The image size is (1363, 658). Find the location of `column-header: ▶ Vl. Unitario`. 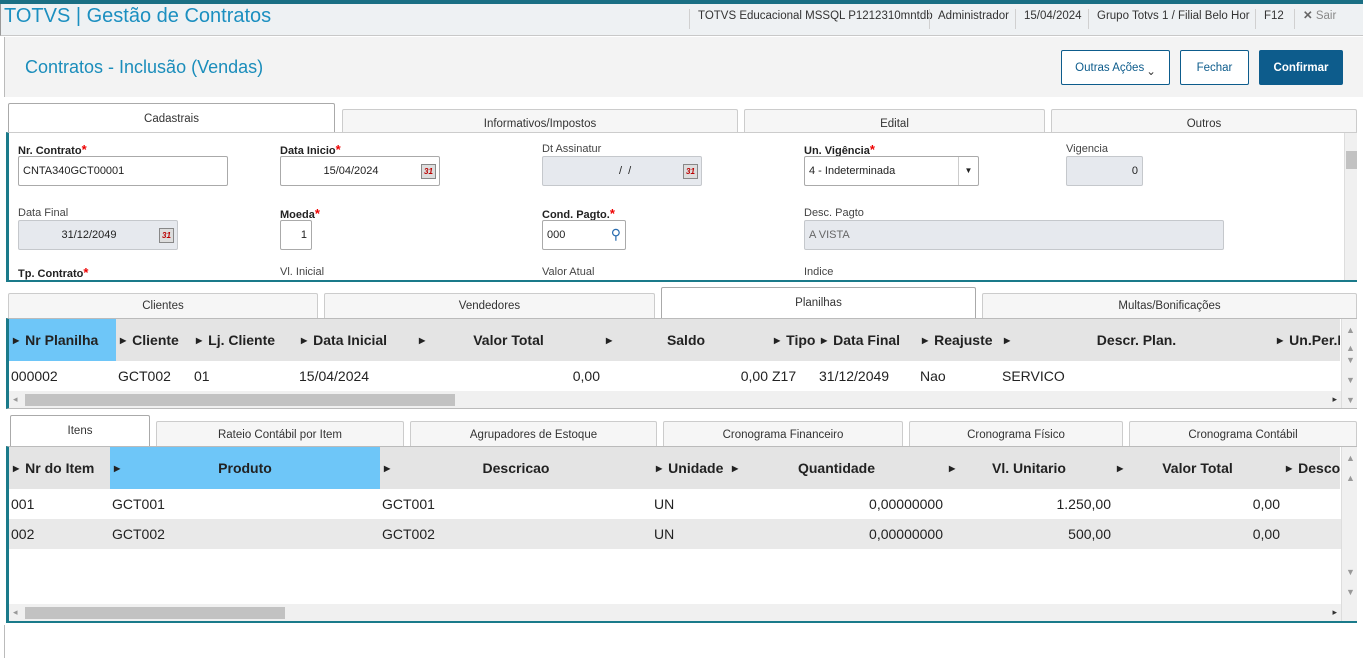

column-header: ▶ Vl. Unitario is located at coordinates (1029, 468).